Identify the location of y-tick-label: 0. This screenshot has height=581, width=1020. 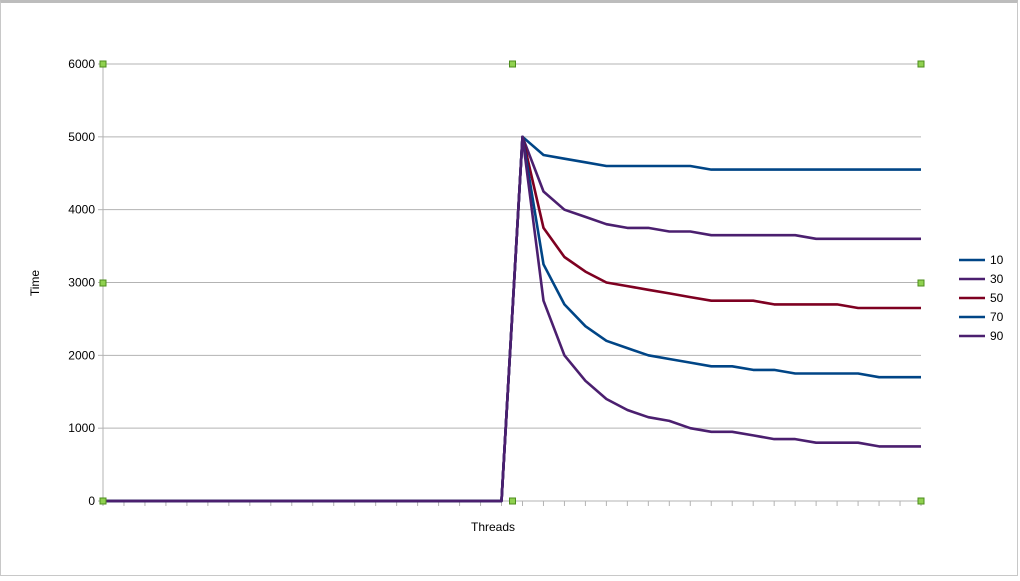
(91, 501).